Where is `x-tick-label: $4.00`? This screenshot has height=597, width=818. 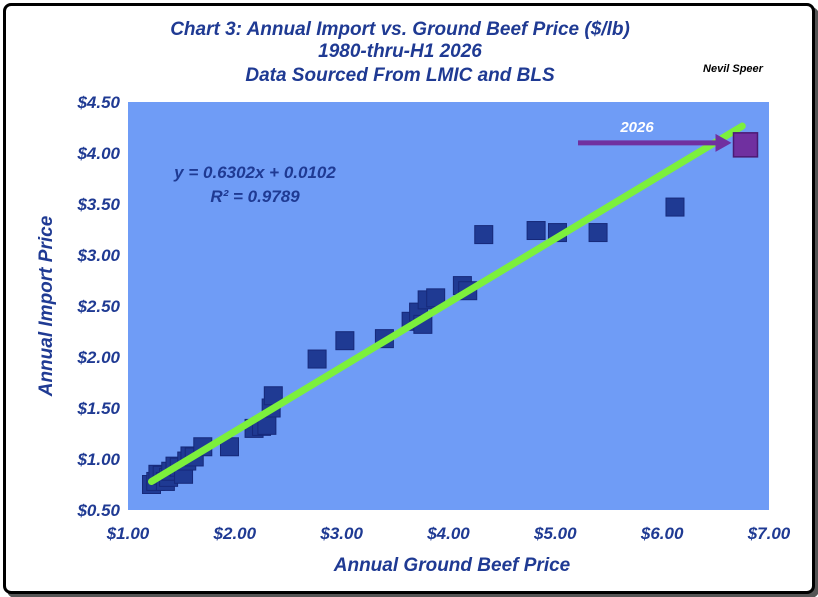 x-tick-label: $4.00 is located at coordinates (448, 533).